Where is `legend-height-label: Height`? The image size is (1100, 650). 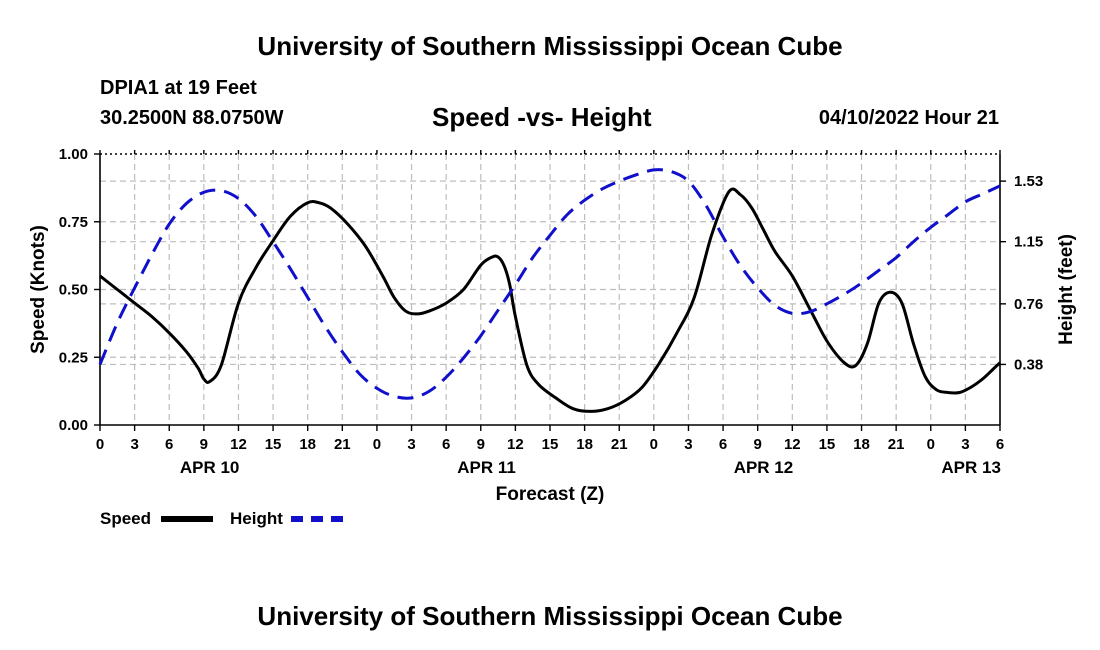
legend-height-label: Height is located at coordinates (256, 518).